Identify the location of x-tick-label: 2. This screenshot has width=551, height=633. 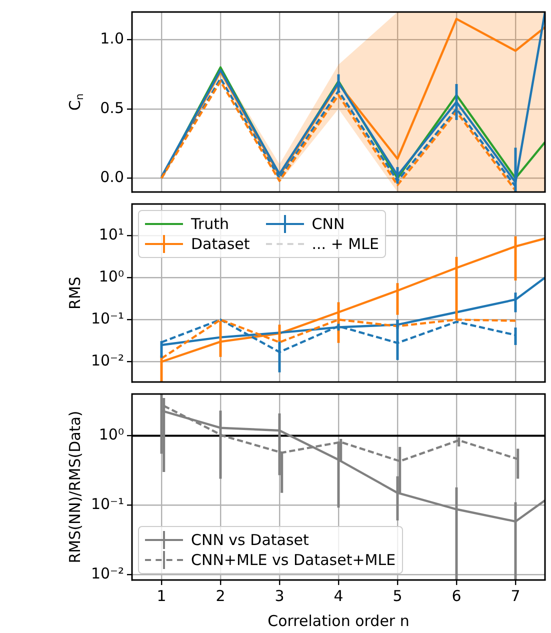
(221, 595).